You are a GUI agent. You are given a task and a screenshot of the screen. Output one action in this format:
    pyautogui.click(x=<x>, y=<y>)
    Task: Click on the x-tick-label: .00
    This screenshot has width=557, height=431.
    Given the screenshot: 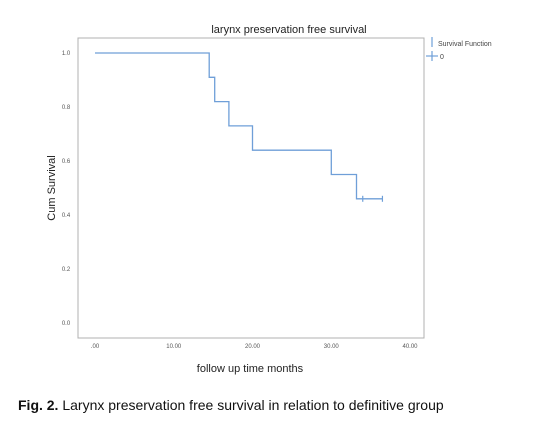 What is the action you would take?
    pyautogui.click(x=95, y=347)
    